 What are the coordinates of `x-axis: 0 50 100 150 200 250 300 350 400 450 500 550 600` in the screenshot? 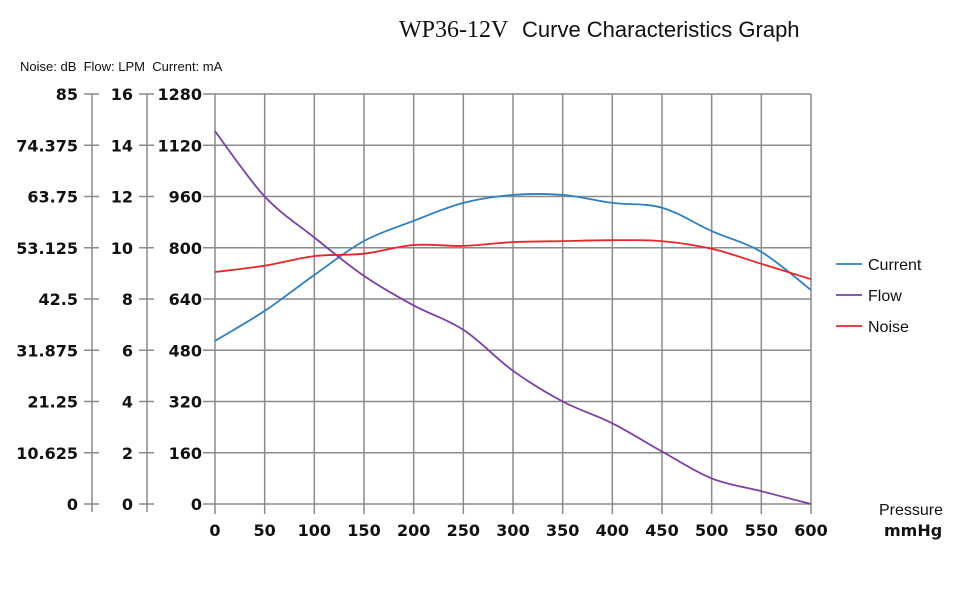 It's located at (518, 530).